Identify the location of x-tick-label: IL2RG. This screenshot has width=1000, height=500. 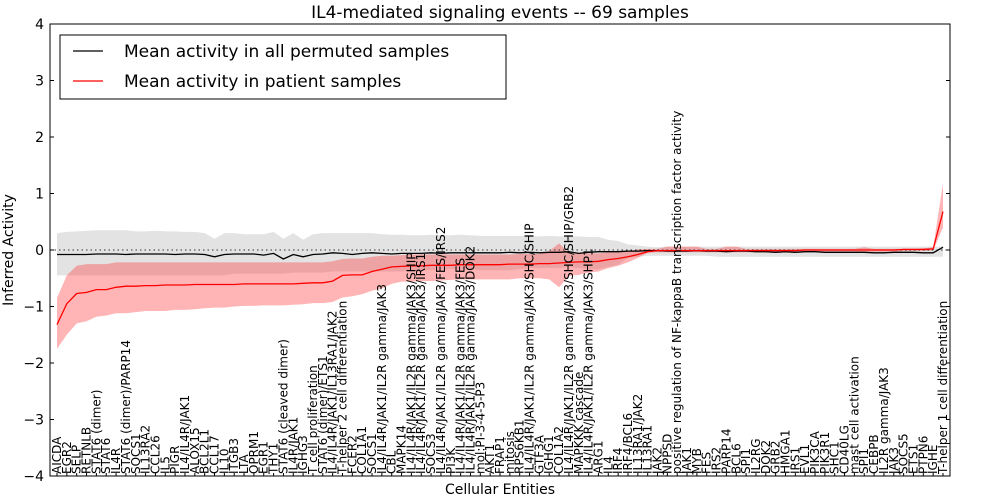
(756, 457).